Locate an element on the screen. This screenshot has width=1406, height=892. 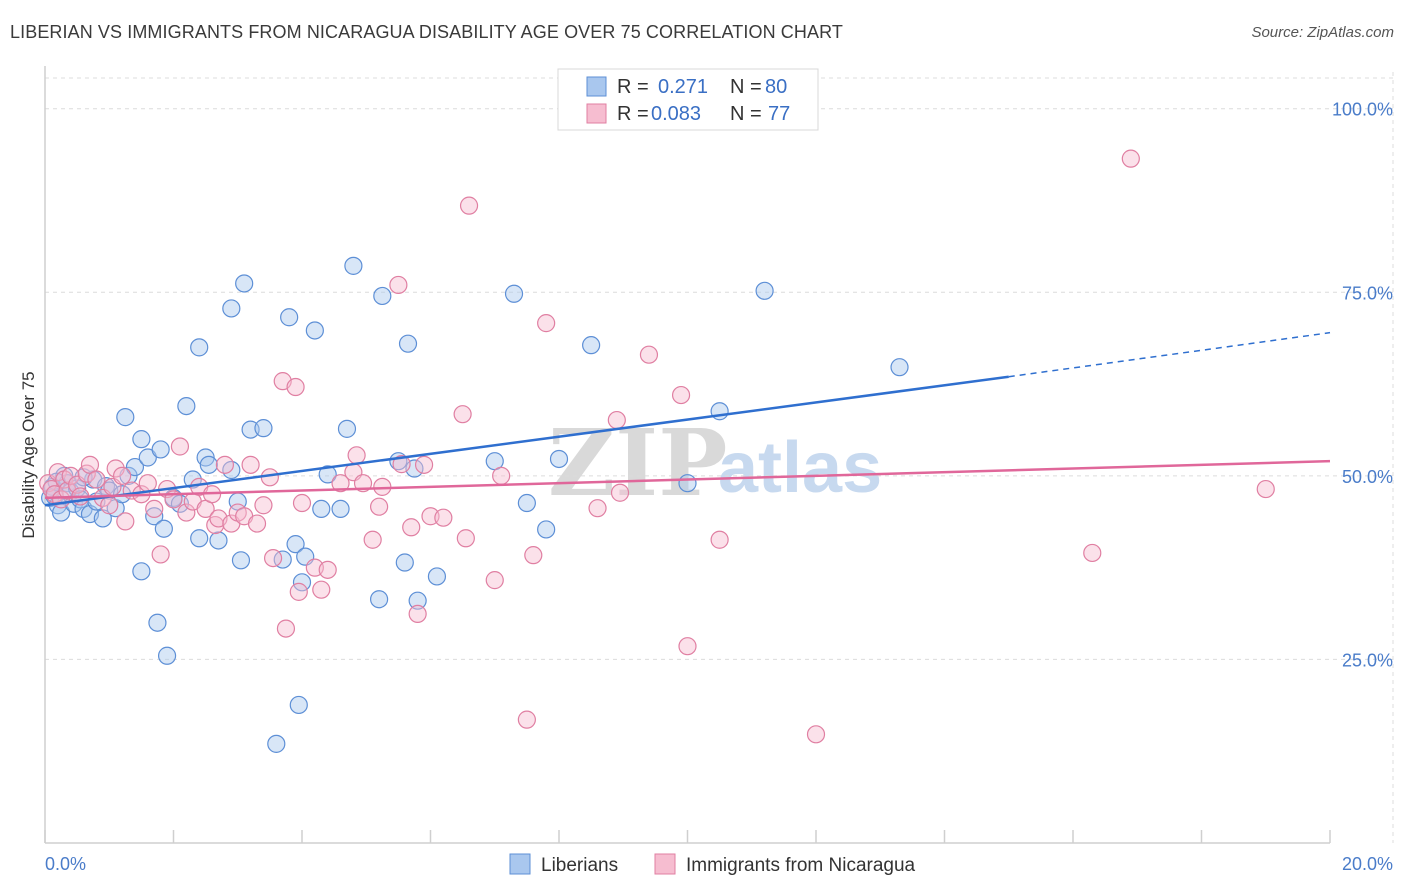
legend-r-label-2: R = is located at coordinates (633, 114).